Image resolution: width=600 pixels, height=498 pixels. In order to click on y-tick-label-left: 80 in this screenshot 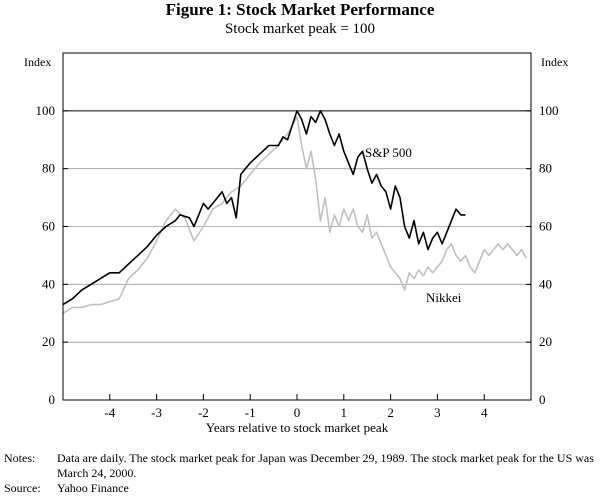, I will do `click(48, 168)`.